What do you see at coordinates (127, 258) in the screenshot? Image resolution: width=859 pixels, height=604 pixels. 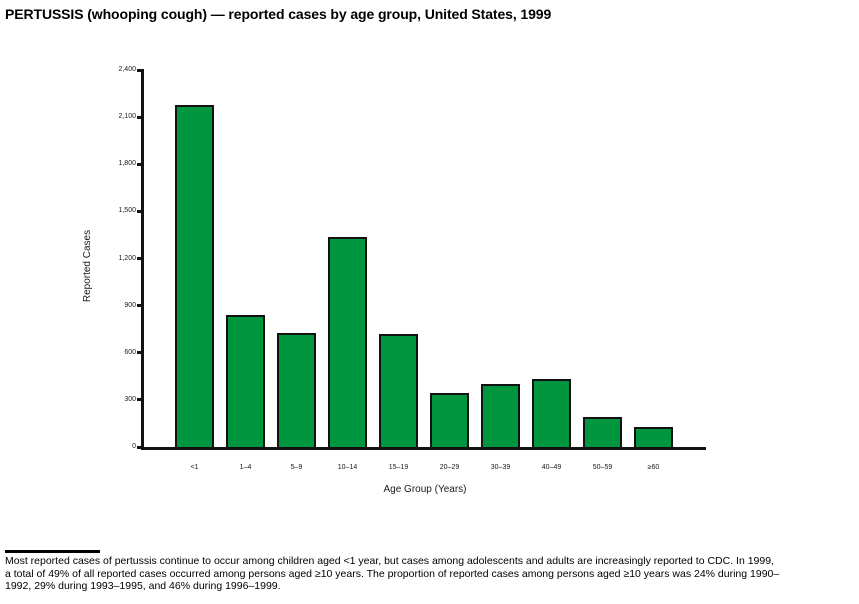 I see `y-tick-label: 1,200` at bounding box center [127, 258].